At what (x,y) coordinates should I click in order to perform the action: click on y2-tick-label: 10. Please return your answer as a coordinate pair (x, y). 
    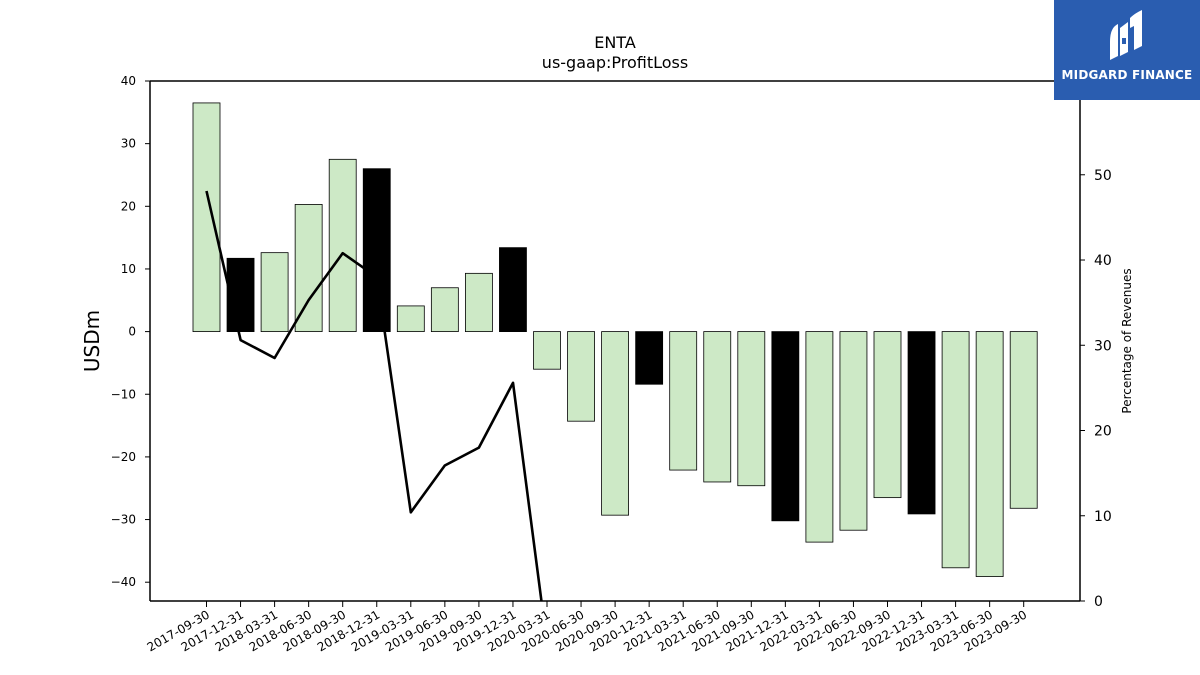
    Looking at the image, I should click on (1103, 517).